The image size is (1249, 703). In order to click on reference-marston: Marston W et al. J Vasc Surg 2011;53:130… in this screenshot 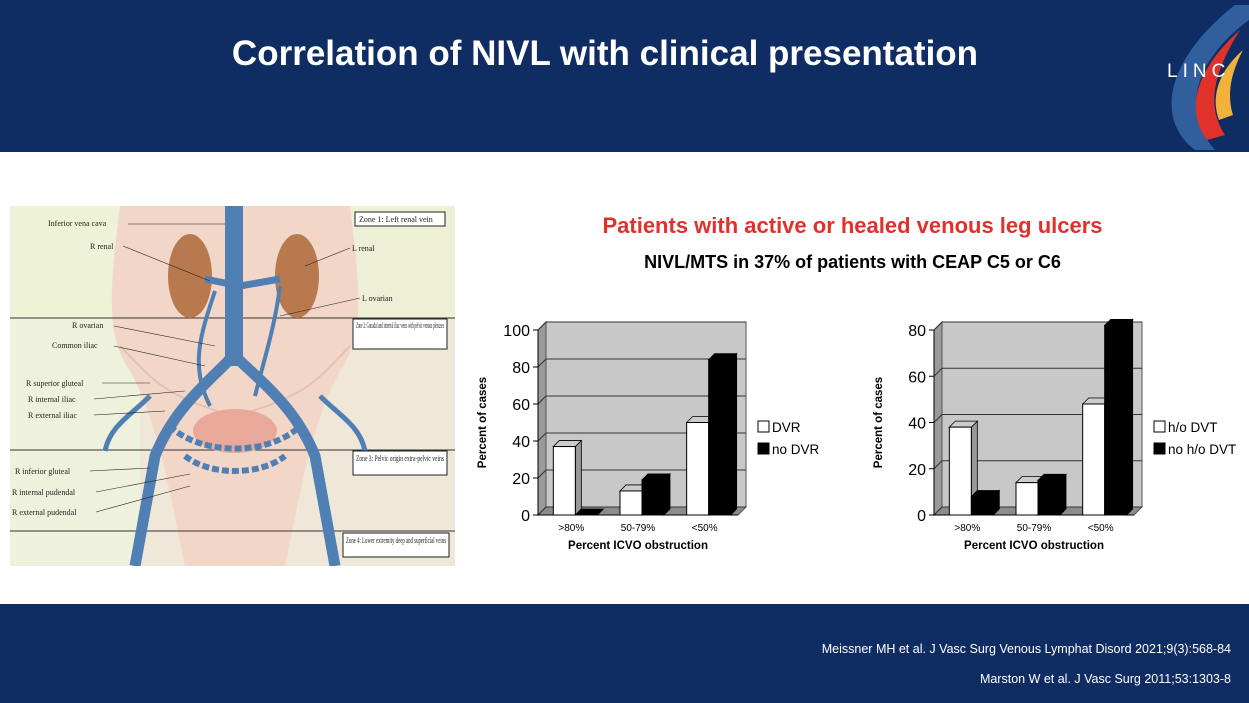, I will do `click(1105, 679)`.